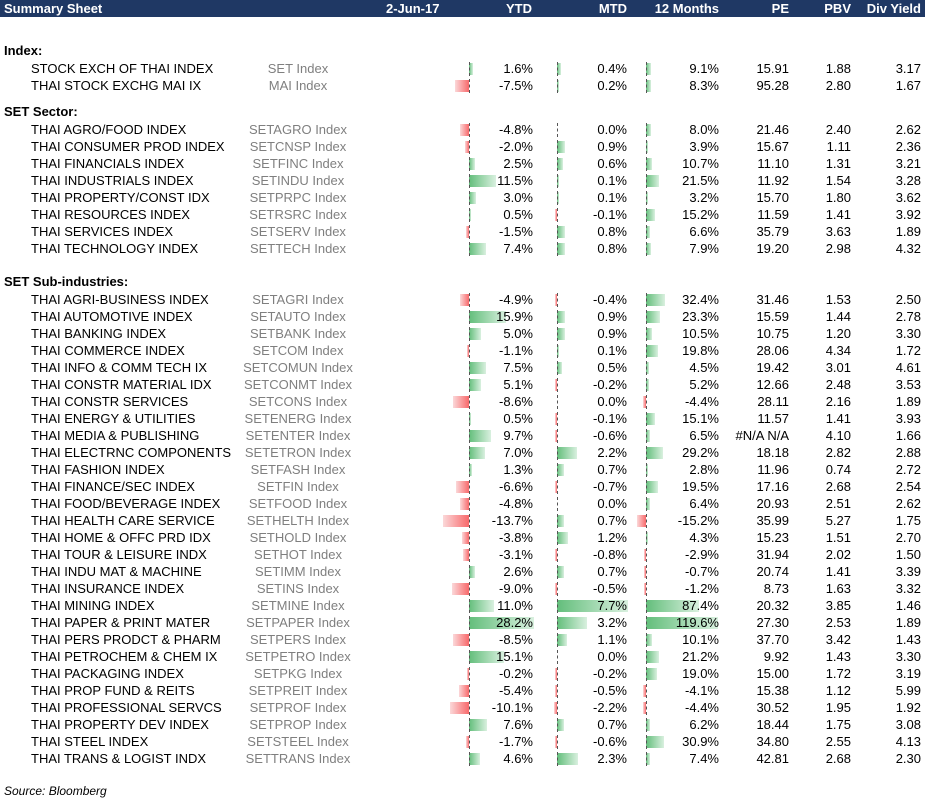 The height and width of the screenshot is (800, 925). What do you see at coordinates (610, 554) in the screenshot?
I see `mtd-value: -0.8%` at bounding box center [610, 554].